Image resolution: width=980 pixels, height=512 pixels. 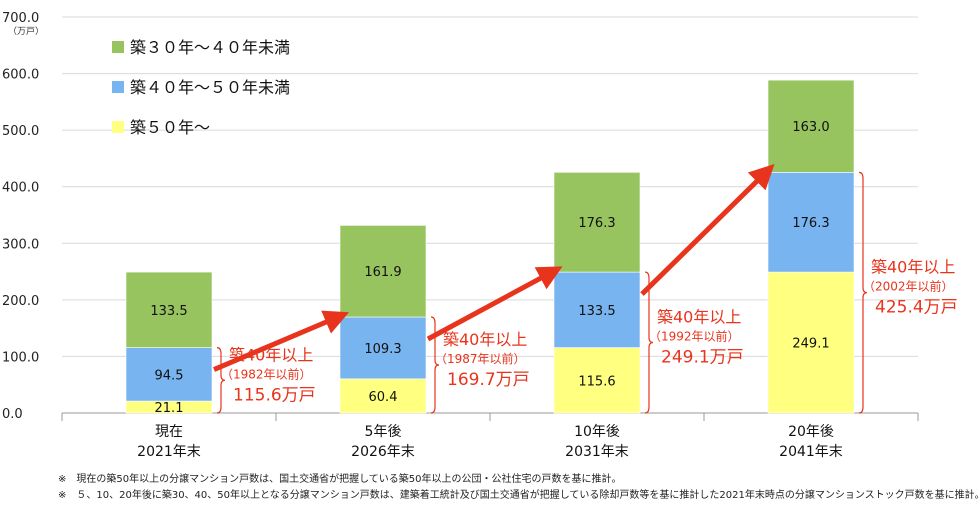 What do you see at coordinates (20, 244) in the screenshot?
I see `y-tick-label: 300.0` at bounding box center [20, 244].